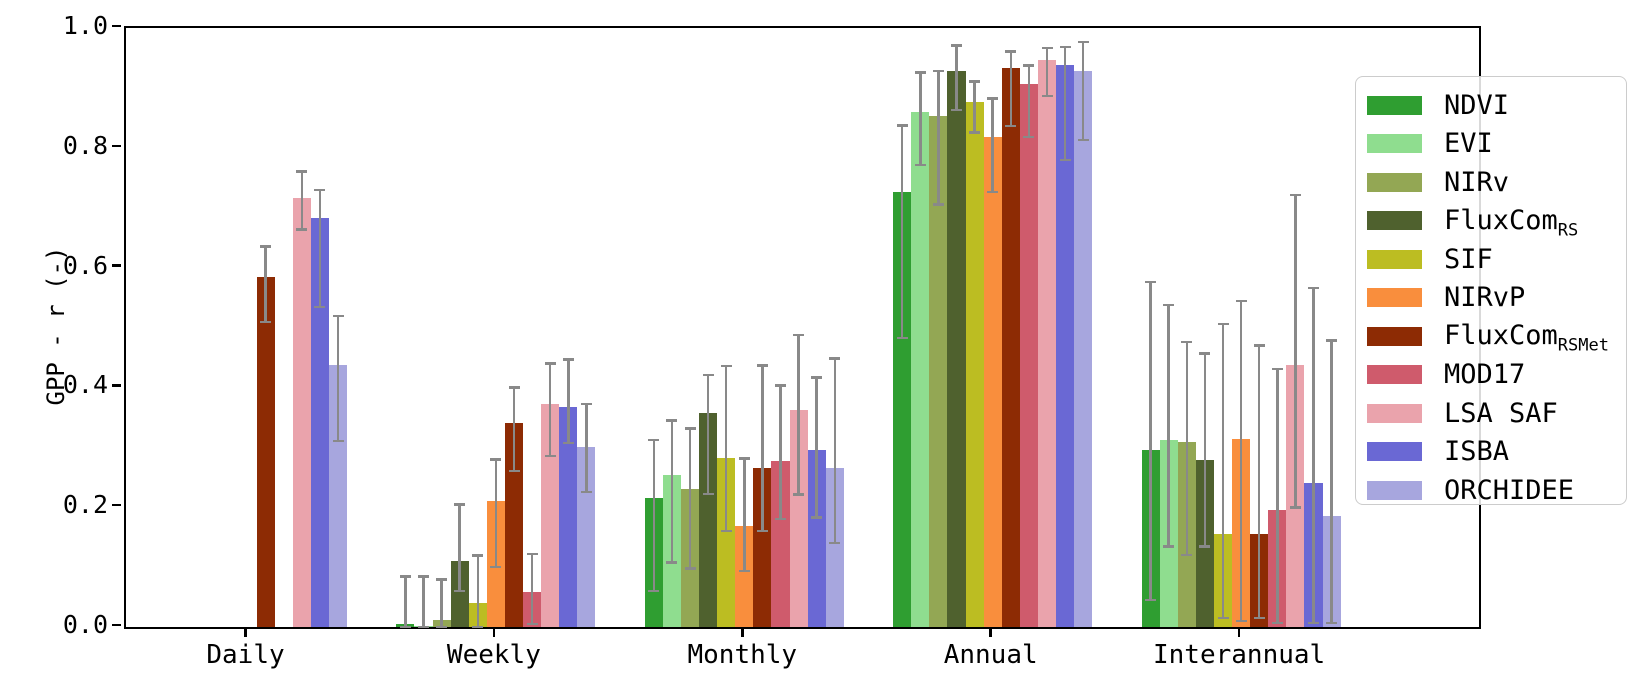 The width and height of the screenshot is (1645, 689). I want to click on error-bar-orchidee-interannual-cap-top, so click(1332, 340).